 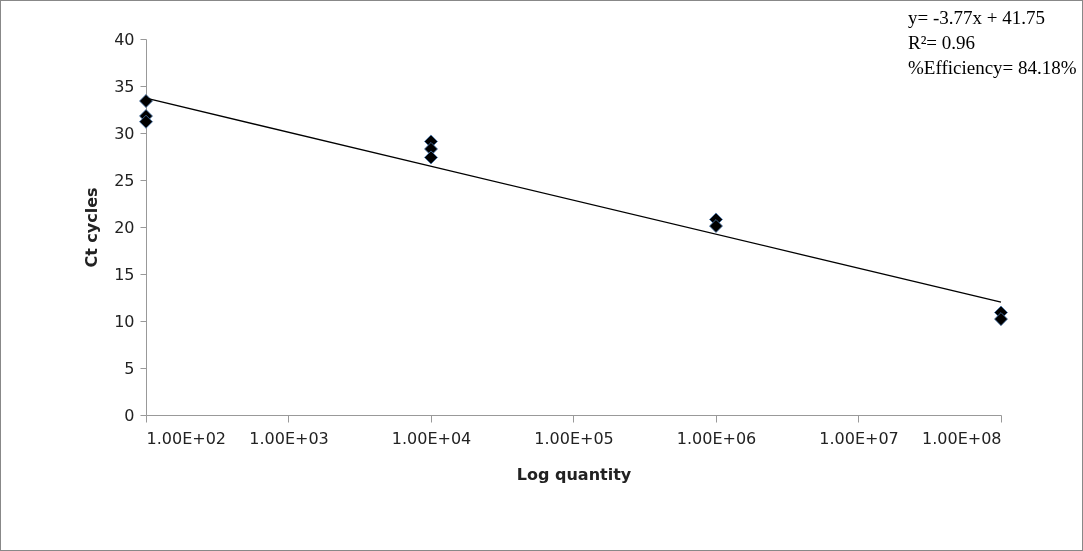 I want to click on y-tick-label: 10, so click(x=124, y=321).